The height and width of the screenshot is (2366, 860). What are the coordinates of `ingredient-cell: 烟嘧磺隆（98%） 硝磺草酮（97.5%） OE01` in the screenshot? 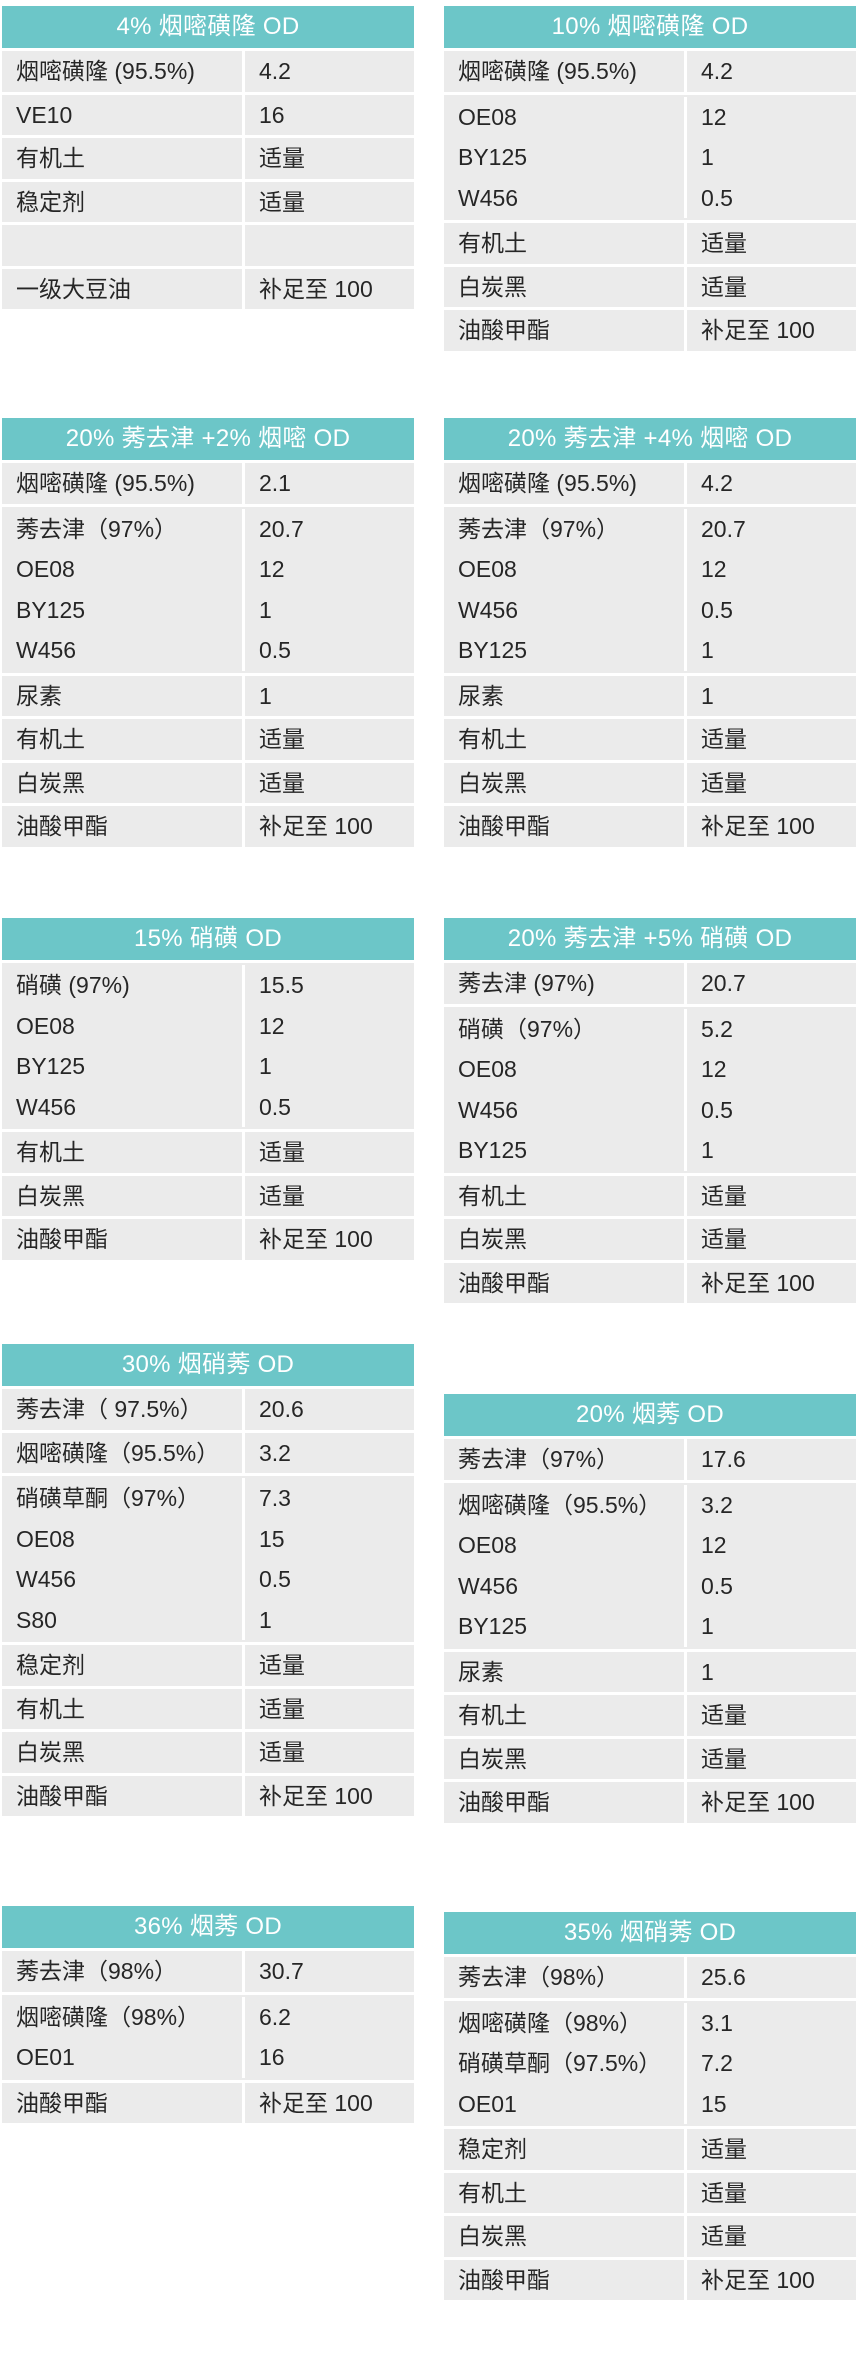 It's located at (565, 2063).